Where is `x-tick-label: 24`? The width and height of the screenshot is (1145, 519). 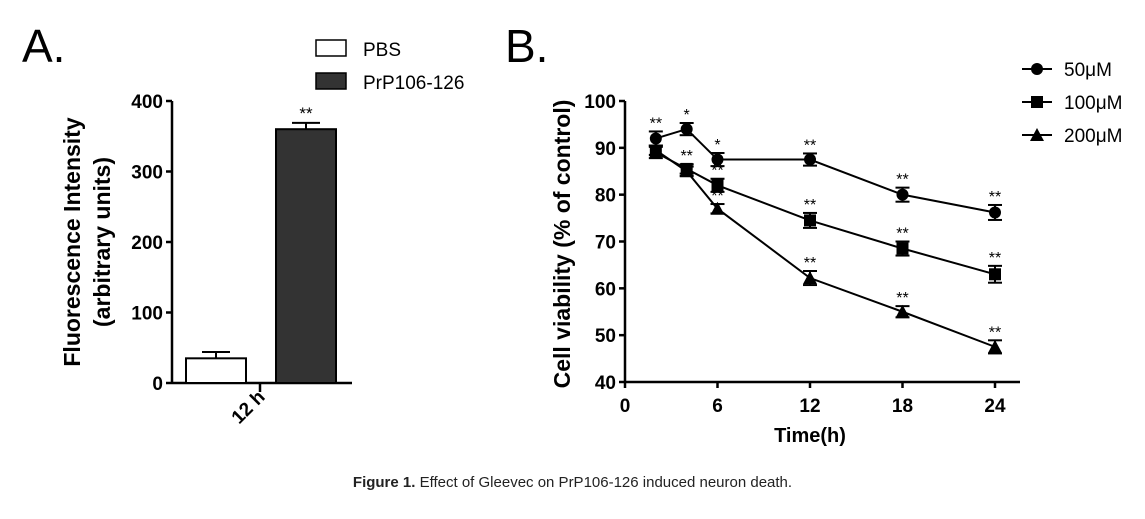 x-tick-label: 24 is located at coordinates (995, 406).